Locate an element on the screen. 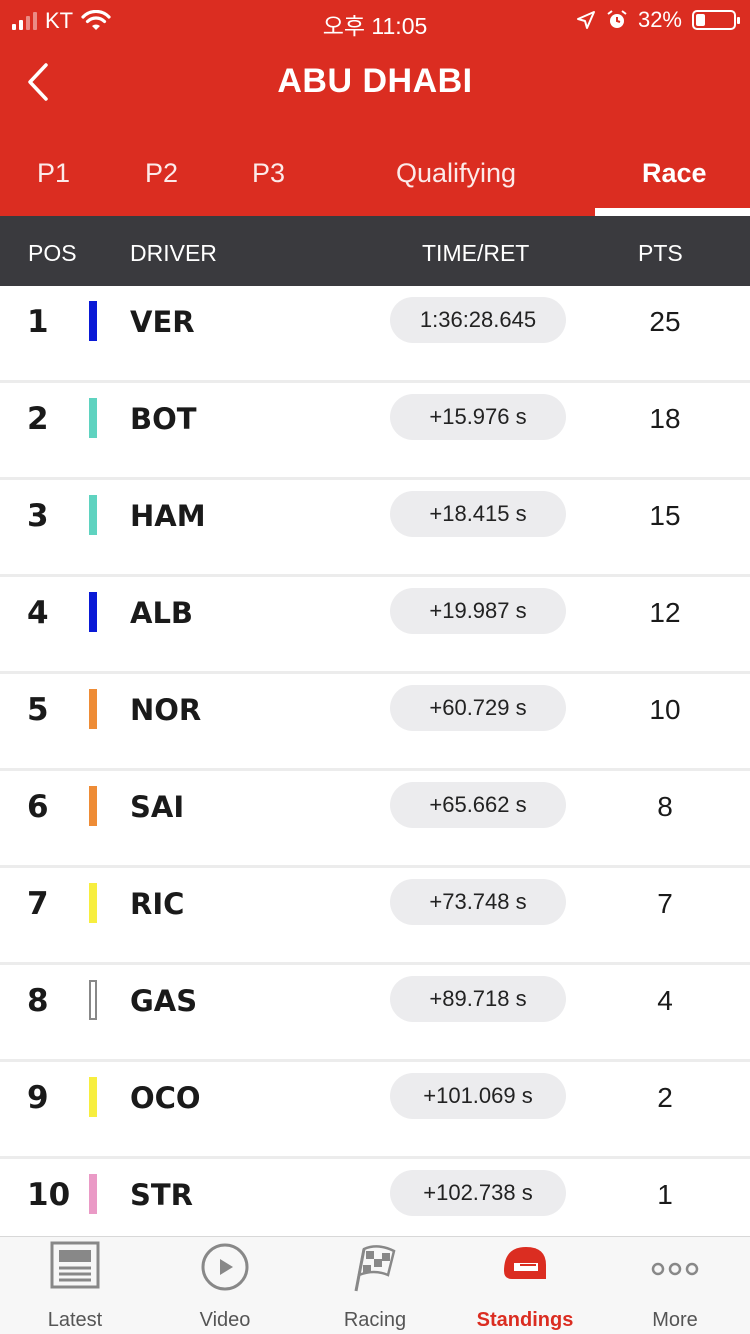 Image resolution: width=750 pixels, height=1334 pixels. status-time: 오후 11:05 is located at coordinates (375, 26).